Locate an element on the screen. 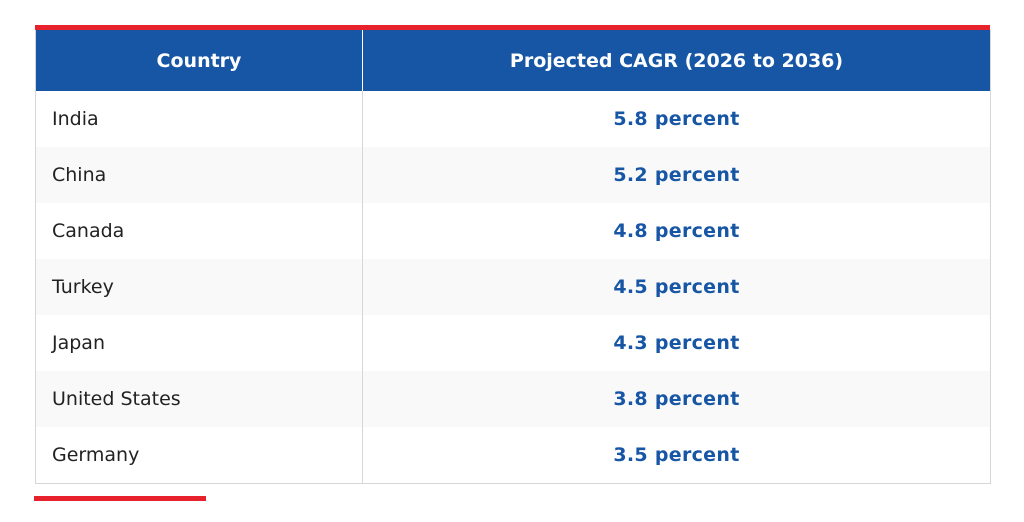  table-row: China 5.2 percent is located at coordinates (513, 175).